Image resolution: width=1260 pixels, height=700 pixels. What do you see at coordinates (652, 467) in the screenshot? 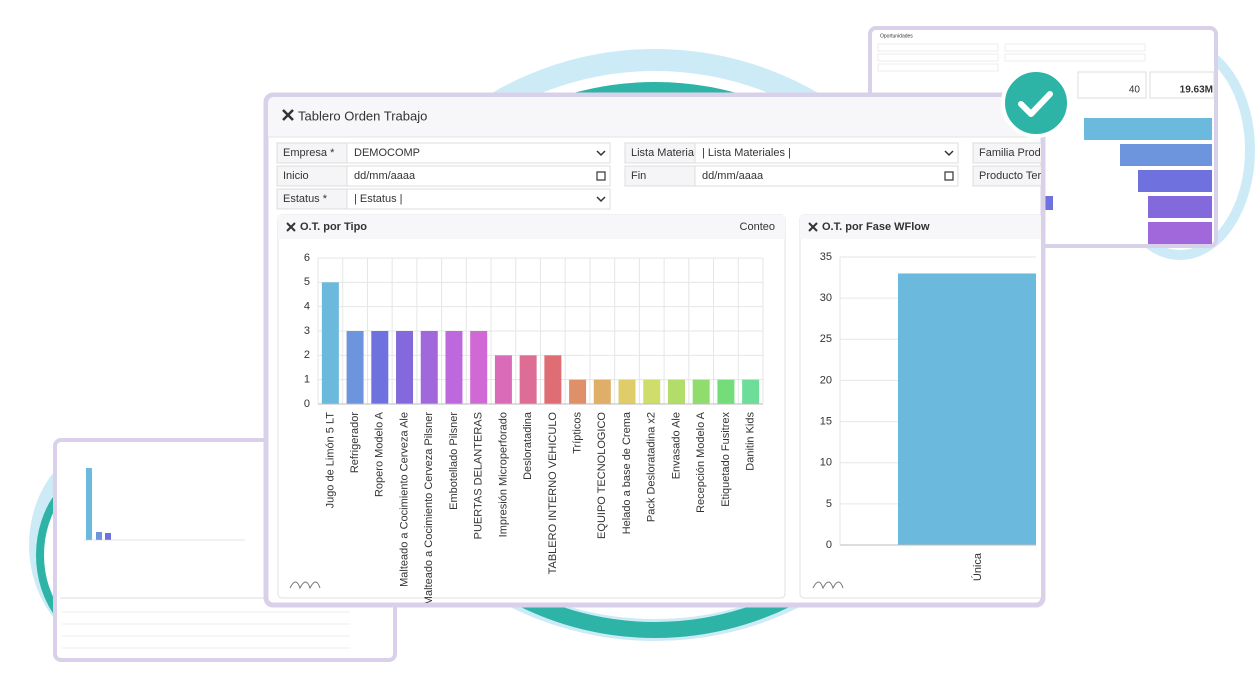
I see `x-tick-label: Pack Desloratadina x2` at bounding box center [652, 467].